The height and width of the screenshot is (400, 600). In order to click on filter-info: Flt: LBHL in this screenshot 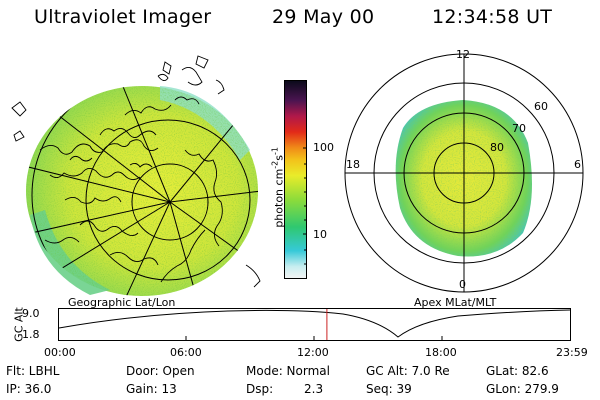, I will do `click(33, 371)`.